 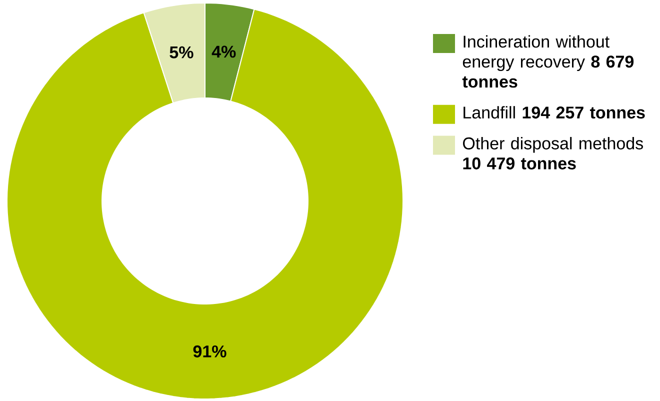 What do you see at coordinates (224, 52) in the screenshot?
I see `data-label: 4%` at bounding box center [224, 52].